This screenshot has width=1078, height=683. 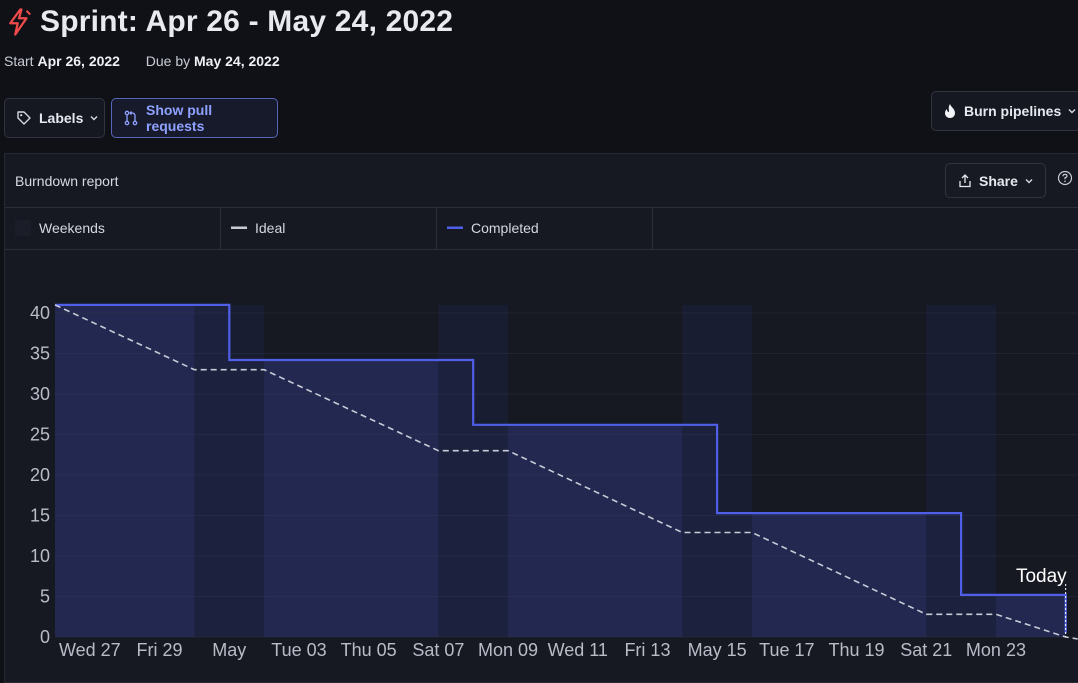 I want to click on tag-icon, so click(x=24, y=118).